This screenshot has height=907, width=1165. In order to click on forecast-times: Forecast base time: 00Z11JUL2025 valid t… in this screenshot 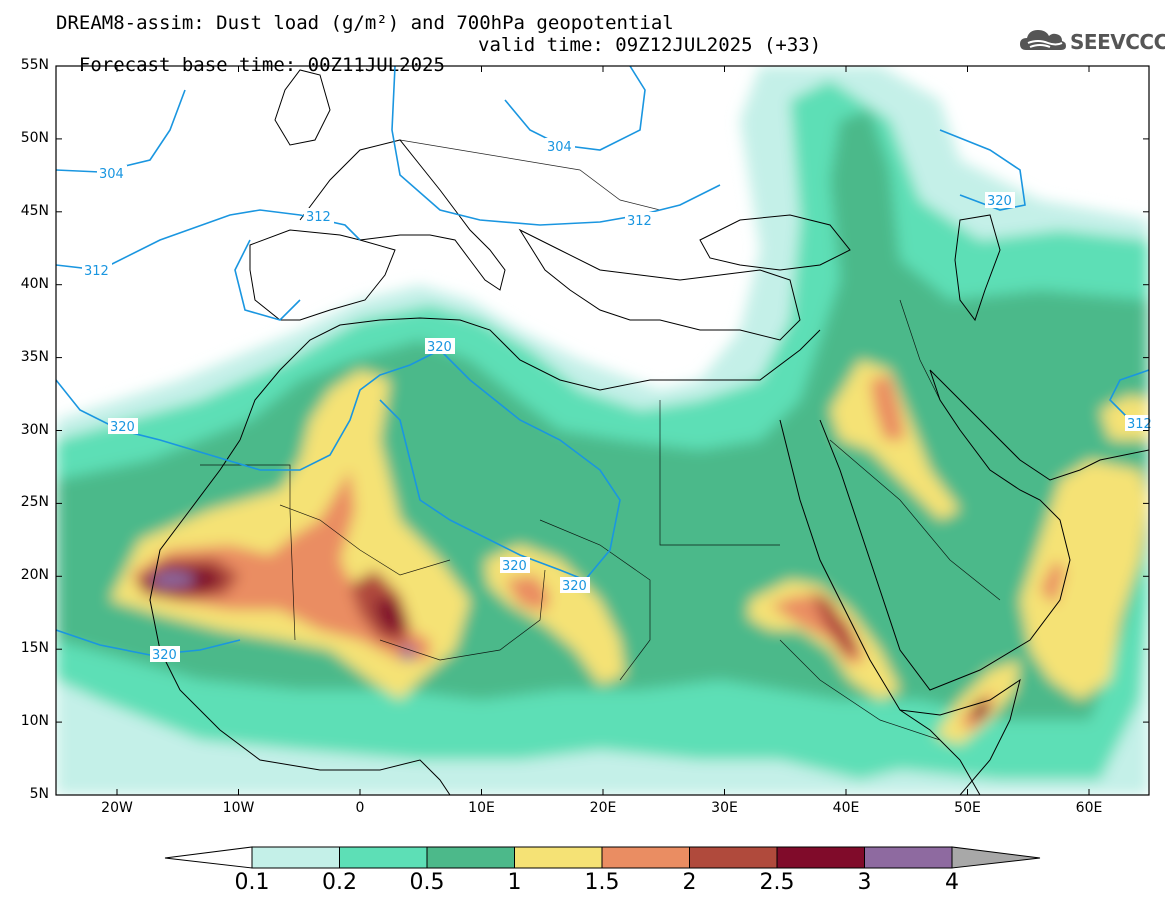, I will do `click(438, 65)`.